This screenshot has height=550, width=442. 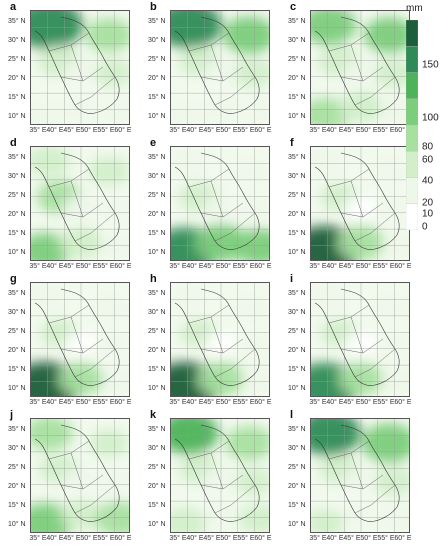 What do you see at coordinates (13, 279) in the screenshot?
I see `panel-label: g` at bounding box center [13, 279].